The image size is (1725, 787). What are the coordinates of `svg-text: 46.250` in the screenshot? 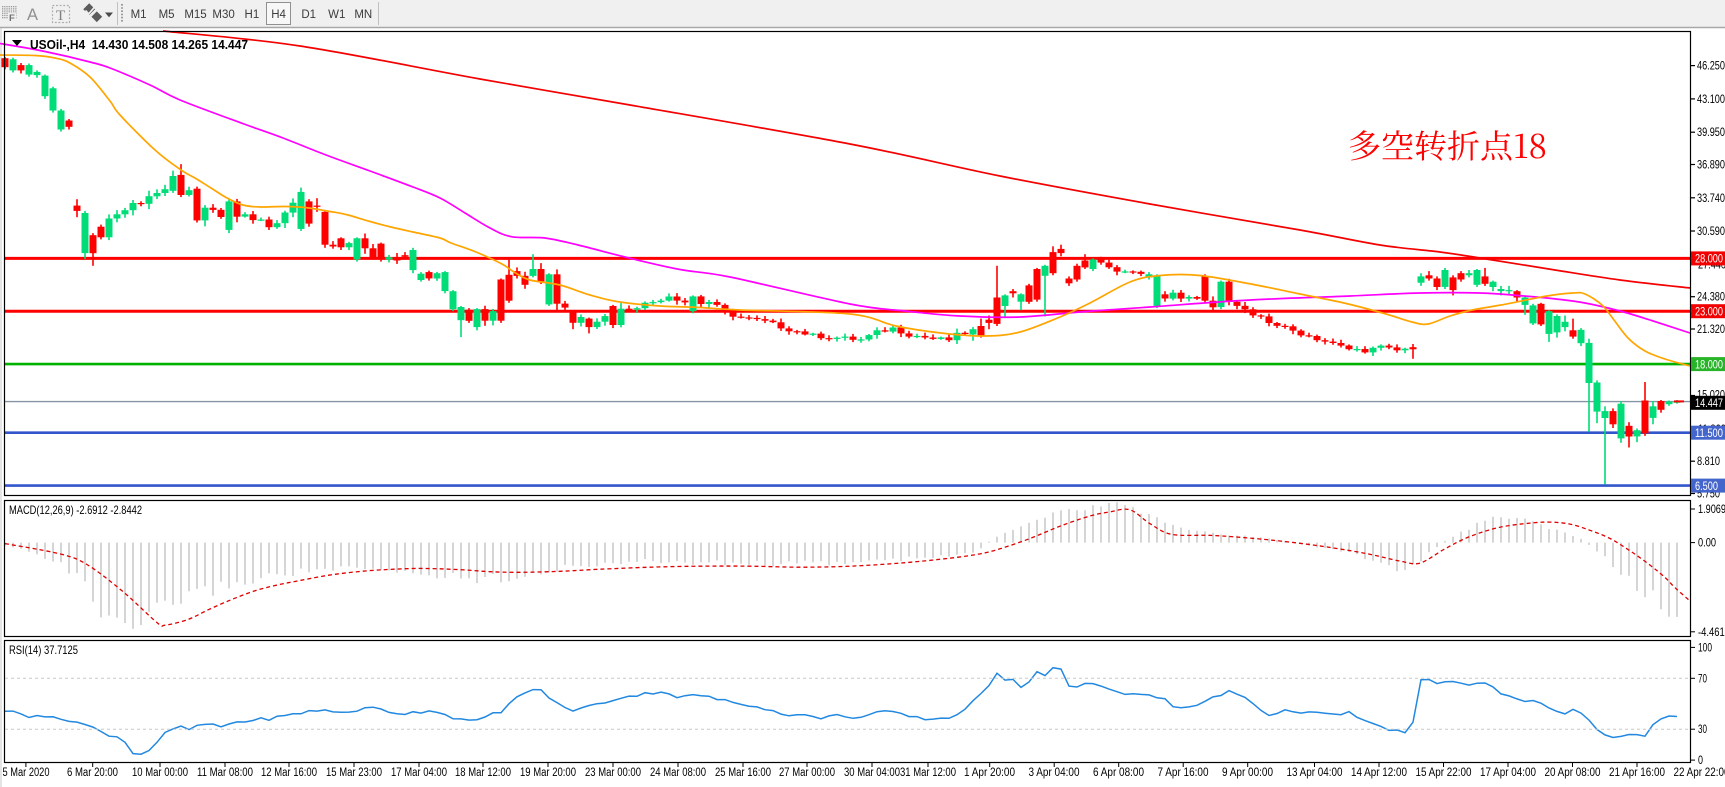 It's located at (1711, 67).